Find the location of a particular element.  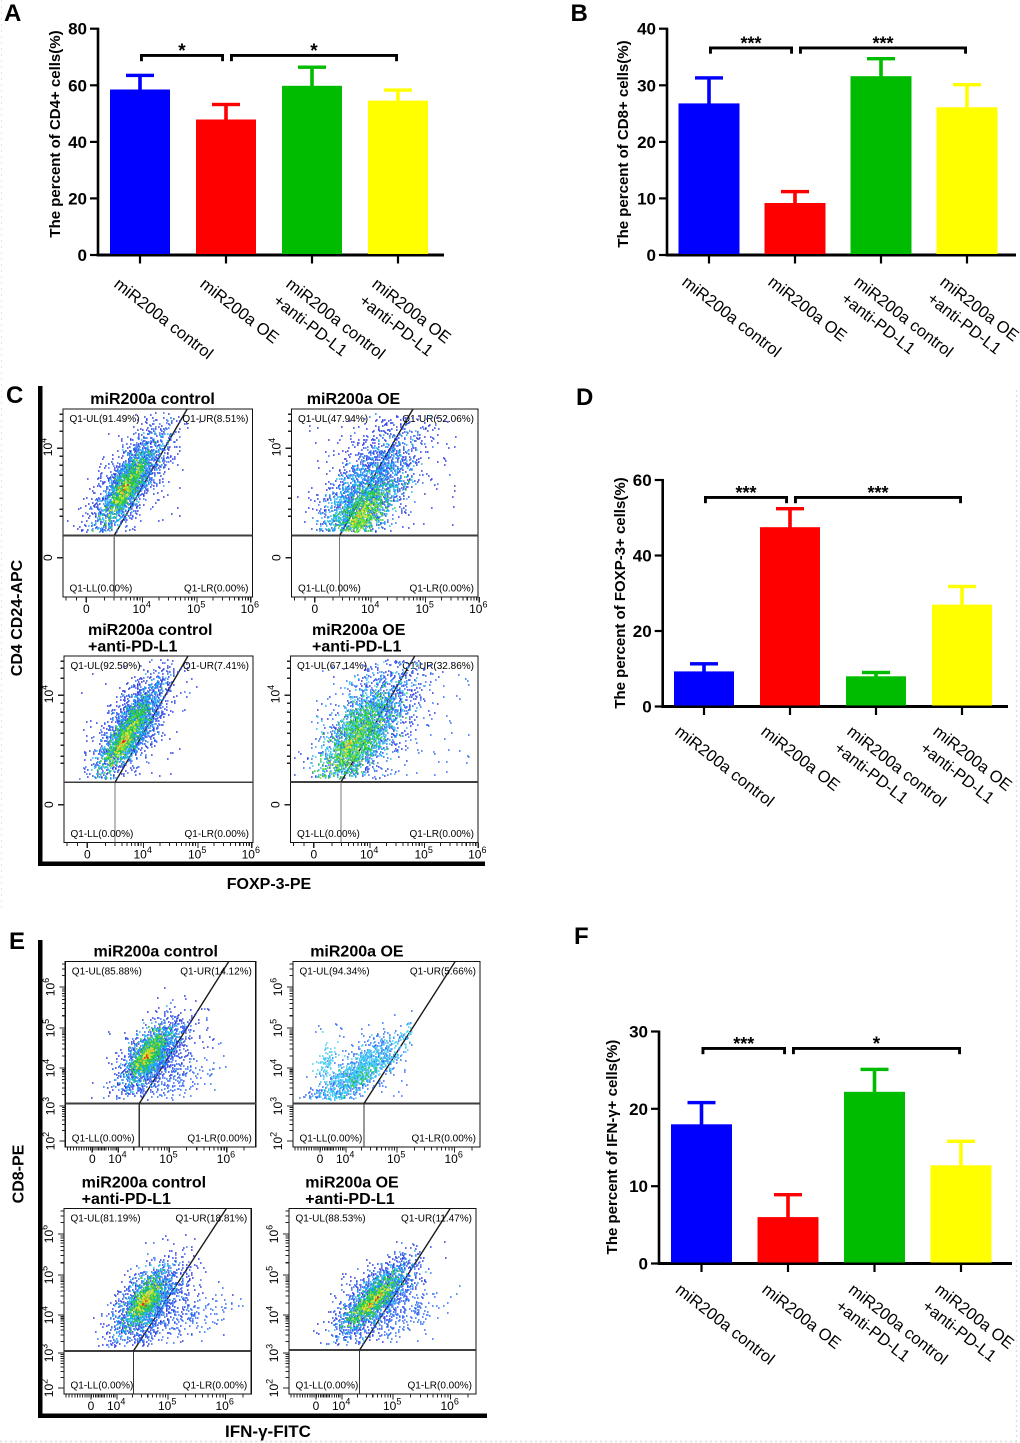

svg-text:The percent of FOXP-3+ cells(%: The percent of FOXP-3+ cells(%) is located at coordinates (620, 592).